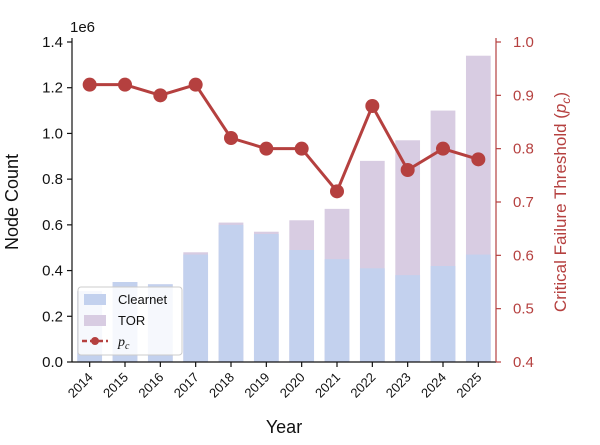  Describe the element at coordinates (372, 106) in the screenshot. I see `pc-point-2022` at that location.